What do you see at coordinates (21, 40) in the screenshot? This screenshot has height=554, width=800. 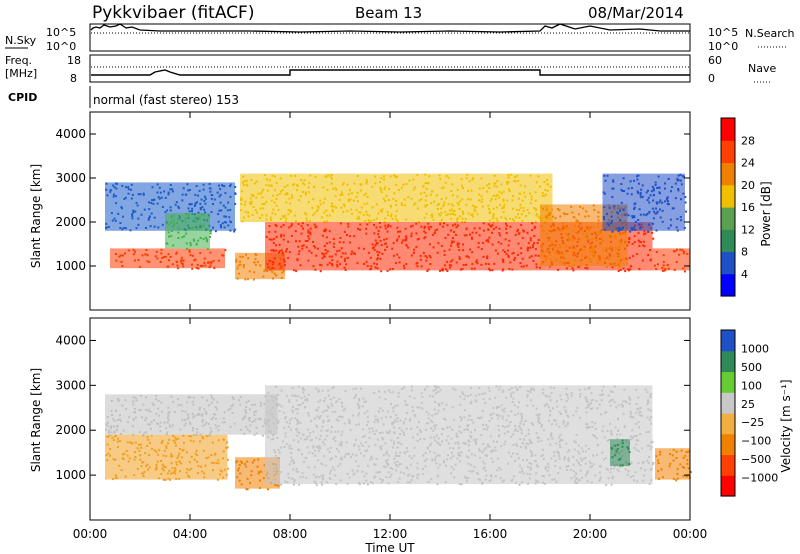 I see `nsky-label: N.Sky` at bounding box center [21, 40].